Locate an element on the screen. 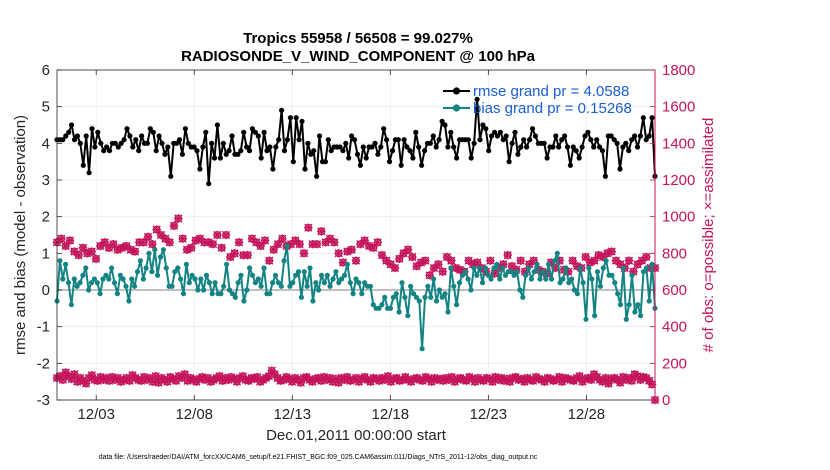  y-left-tick-label: 1 is located at coordinates (46, 253).